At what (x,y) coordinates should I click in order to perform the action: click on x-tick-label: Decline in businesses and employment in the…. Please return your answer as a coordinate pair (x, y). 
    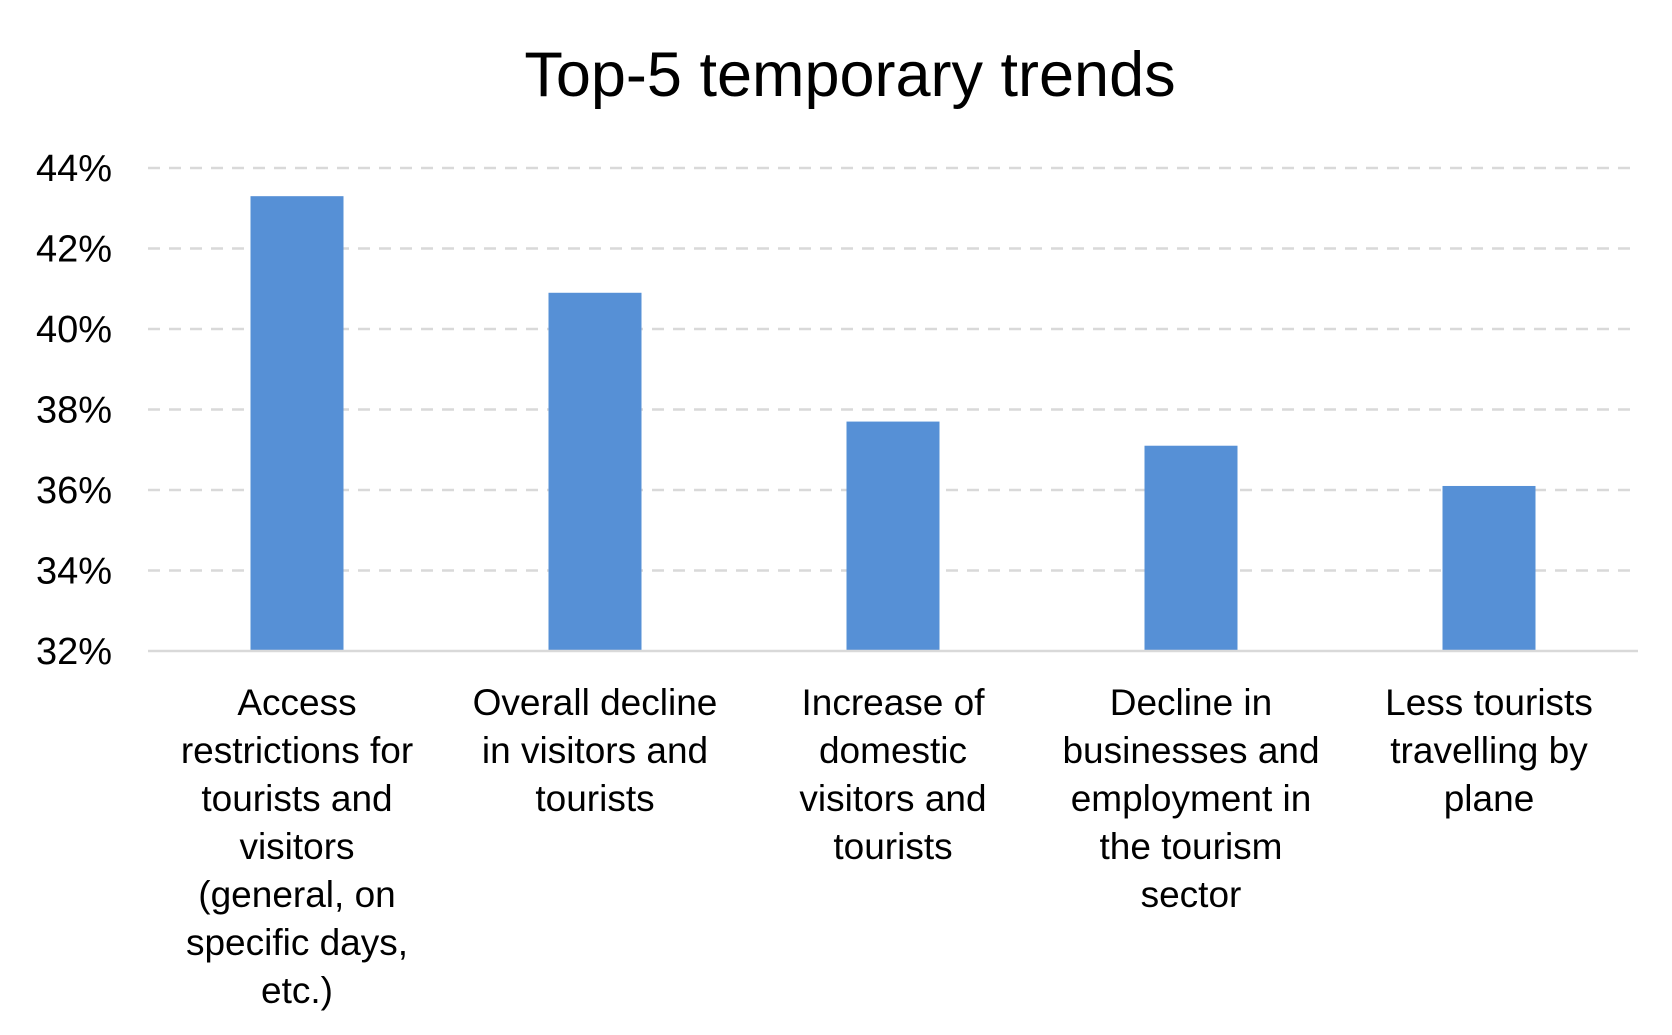
    Looking at the image, I should click on (1190, 798).